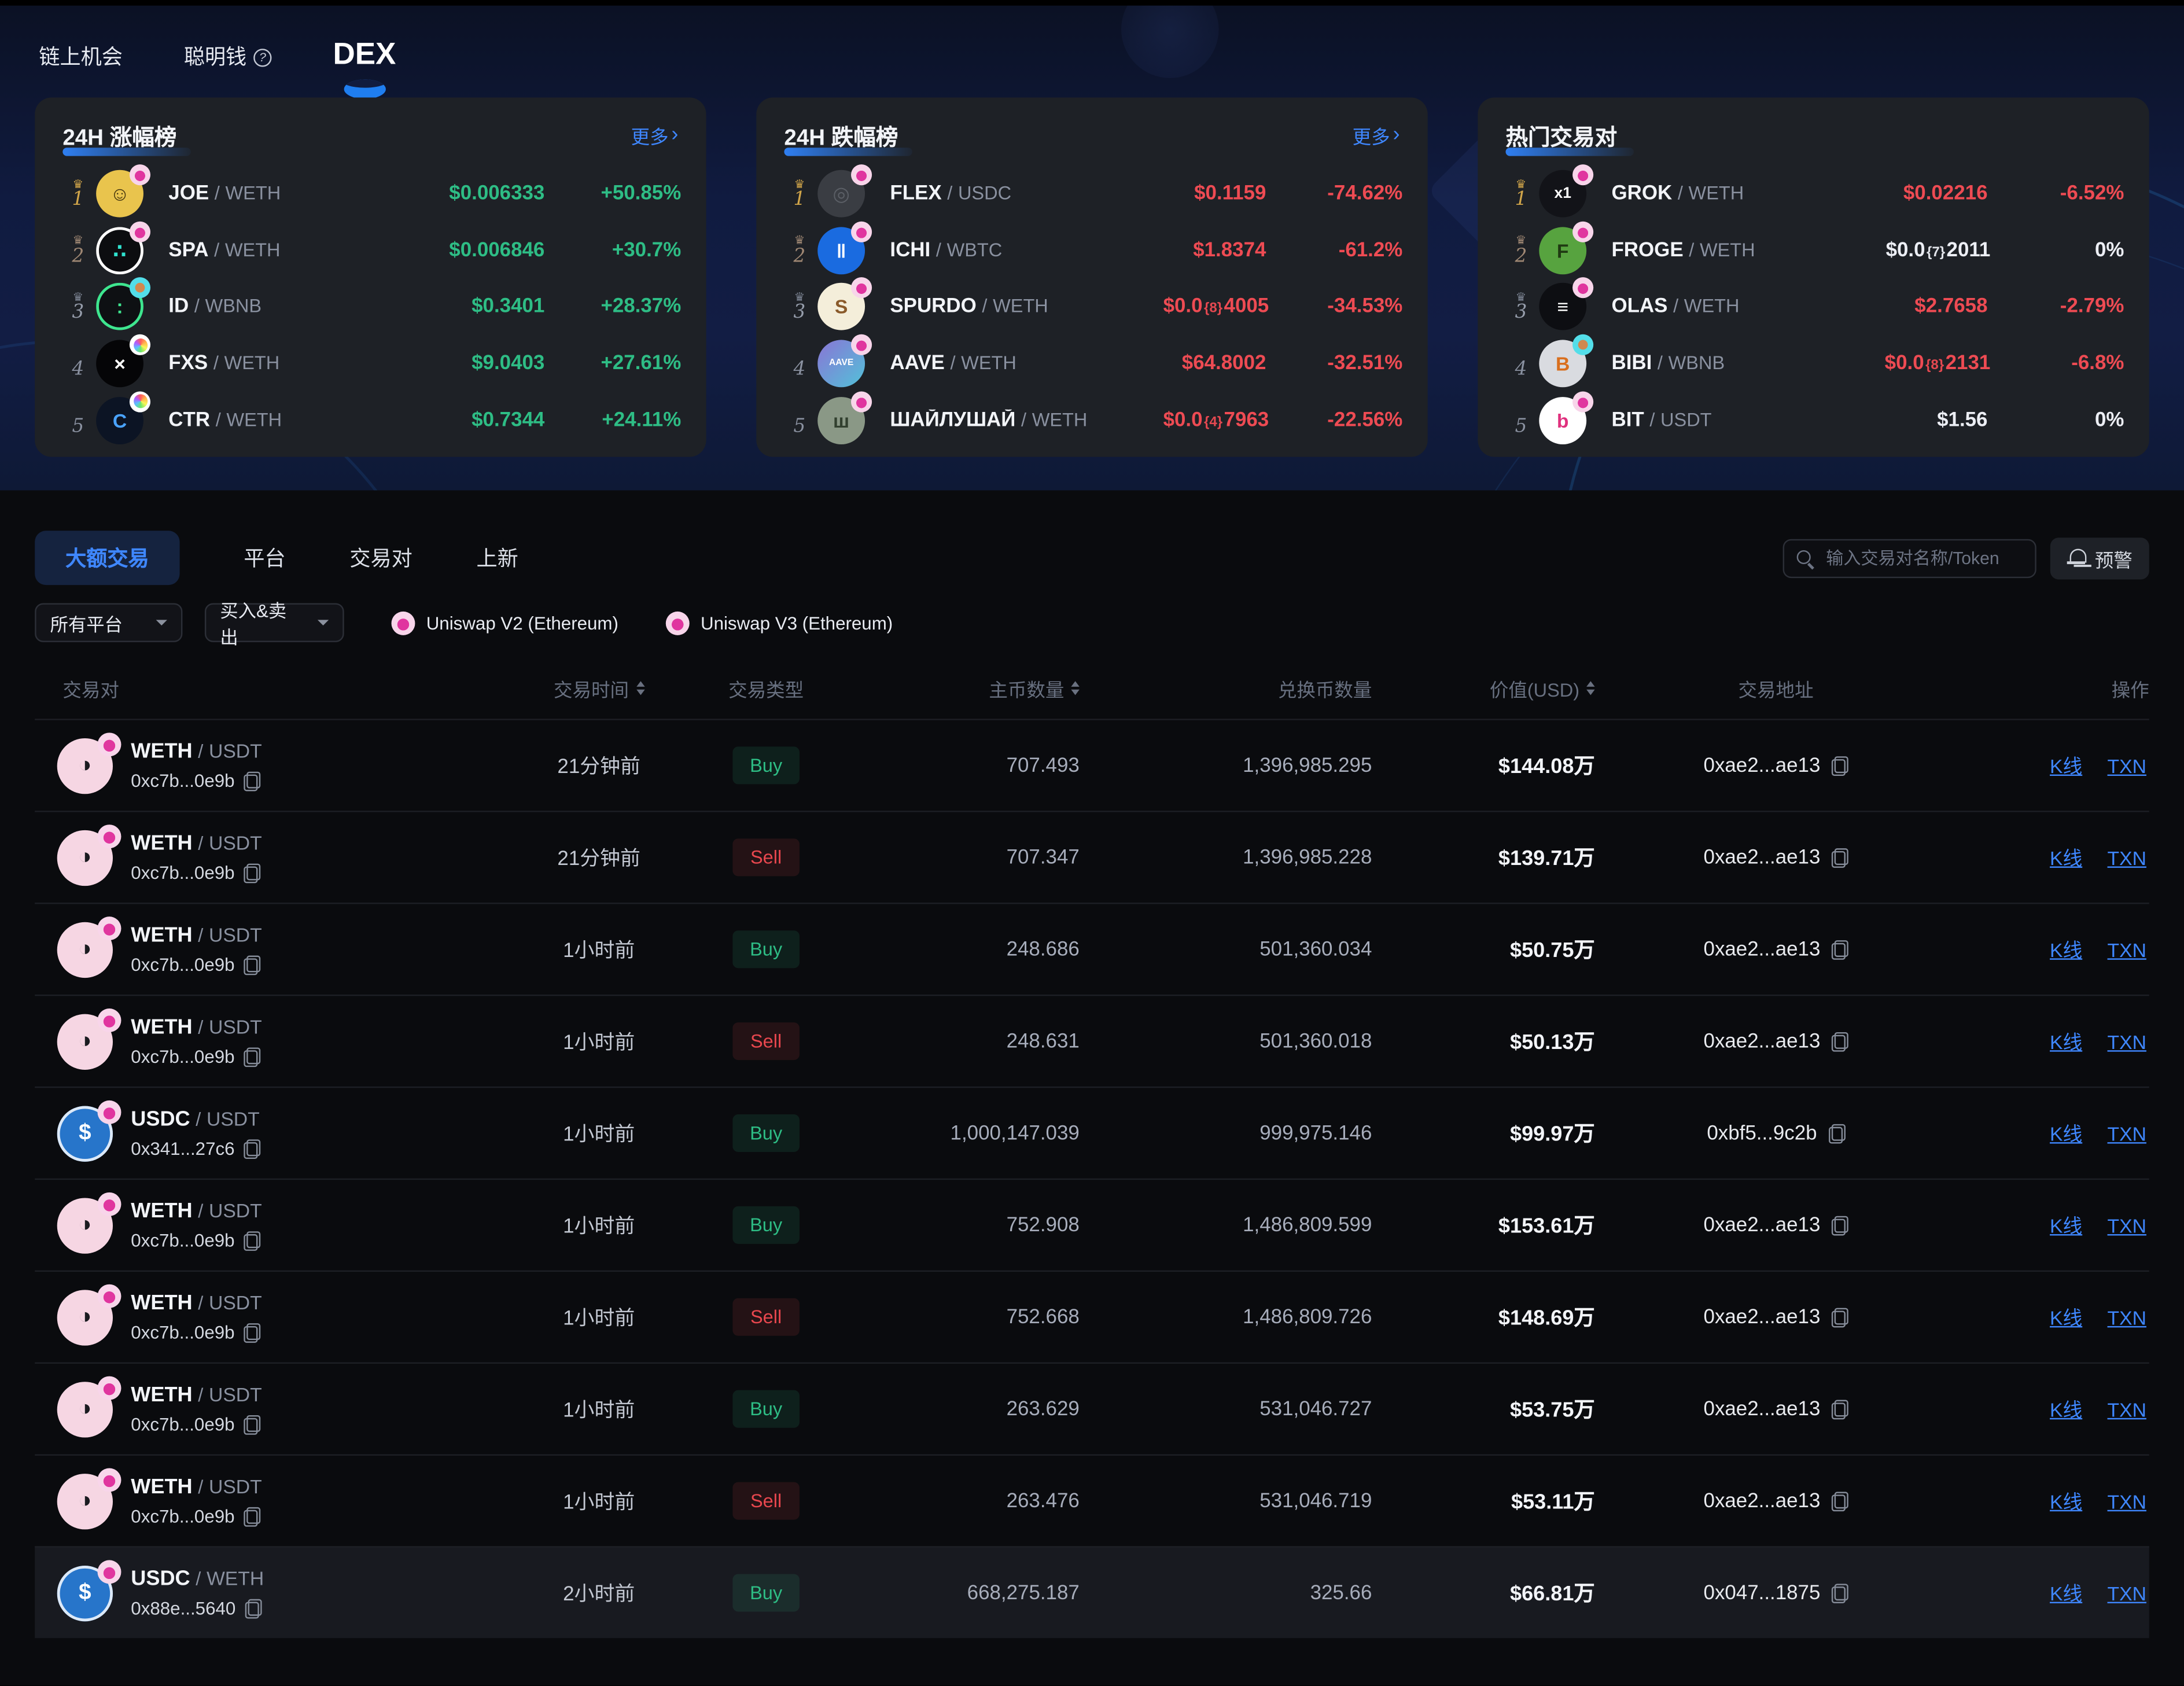  Describe the element at coordinates (1092, 250) in the screenshot. I see `pair-row-ichi: 2 ‖ ICHI/WBTC $1.8374 -61.2%` at that location.